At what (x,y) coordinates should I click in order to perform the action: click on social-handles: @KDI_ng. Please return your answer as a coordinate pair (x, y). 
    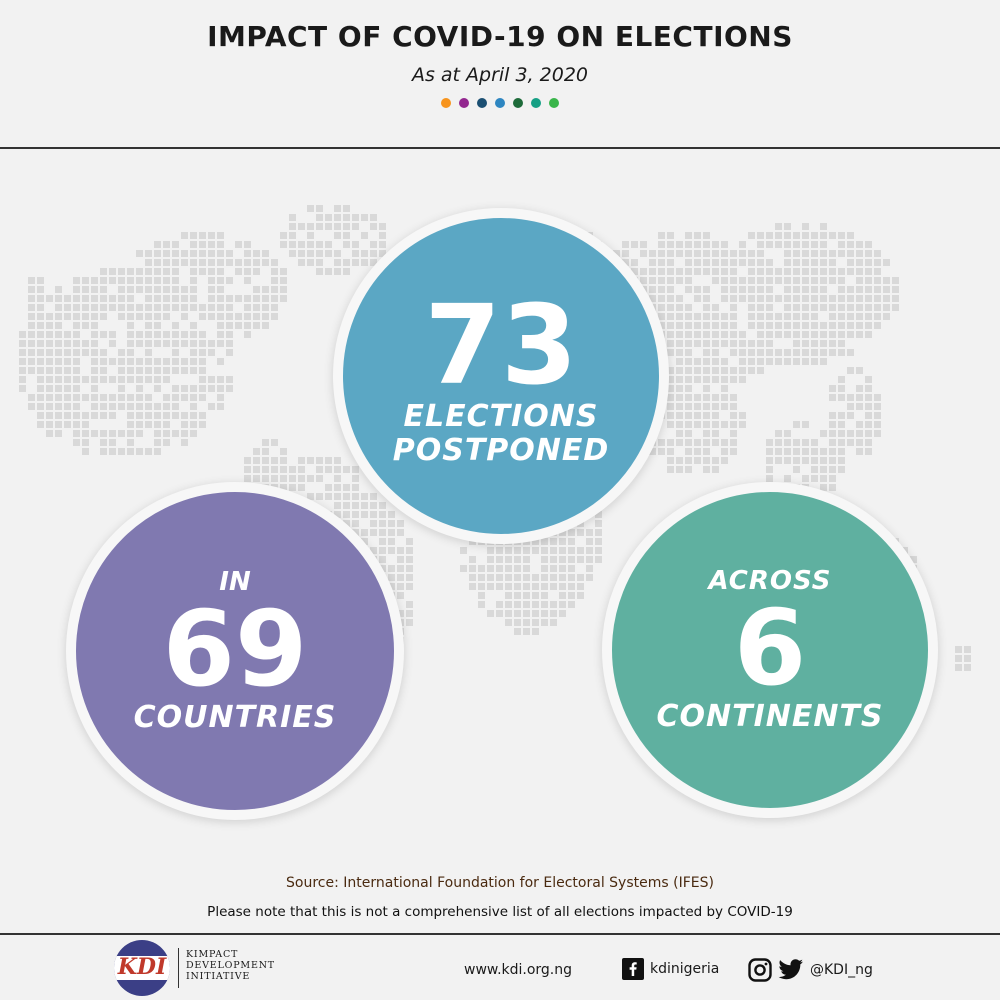
    Looking at the image, I should click on (810, 970).